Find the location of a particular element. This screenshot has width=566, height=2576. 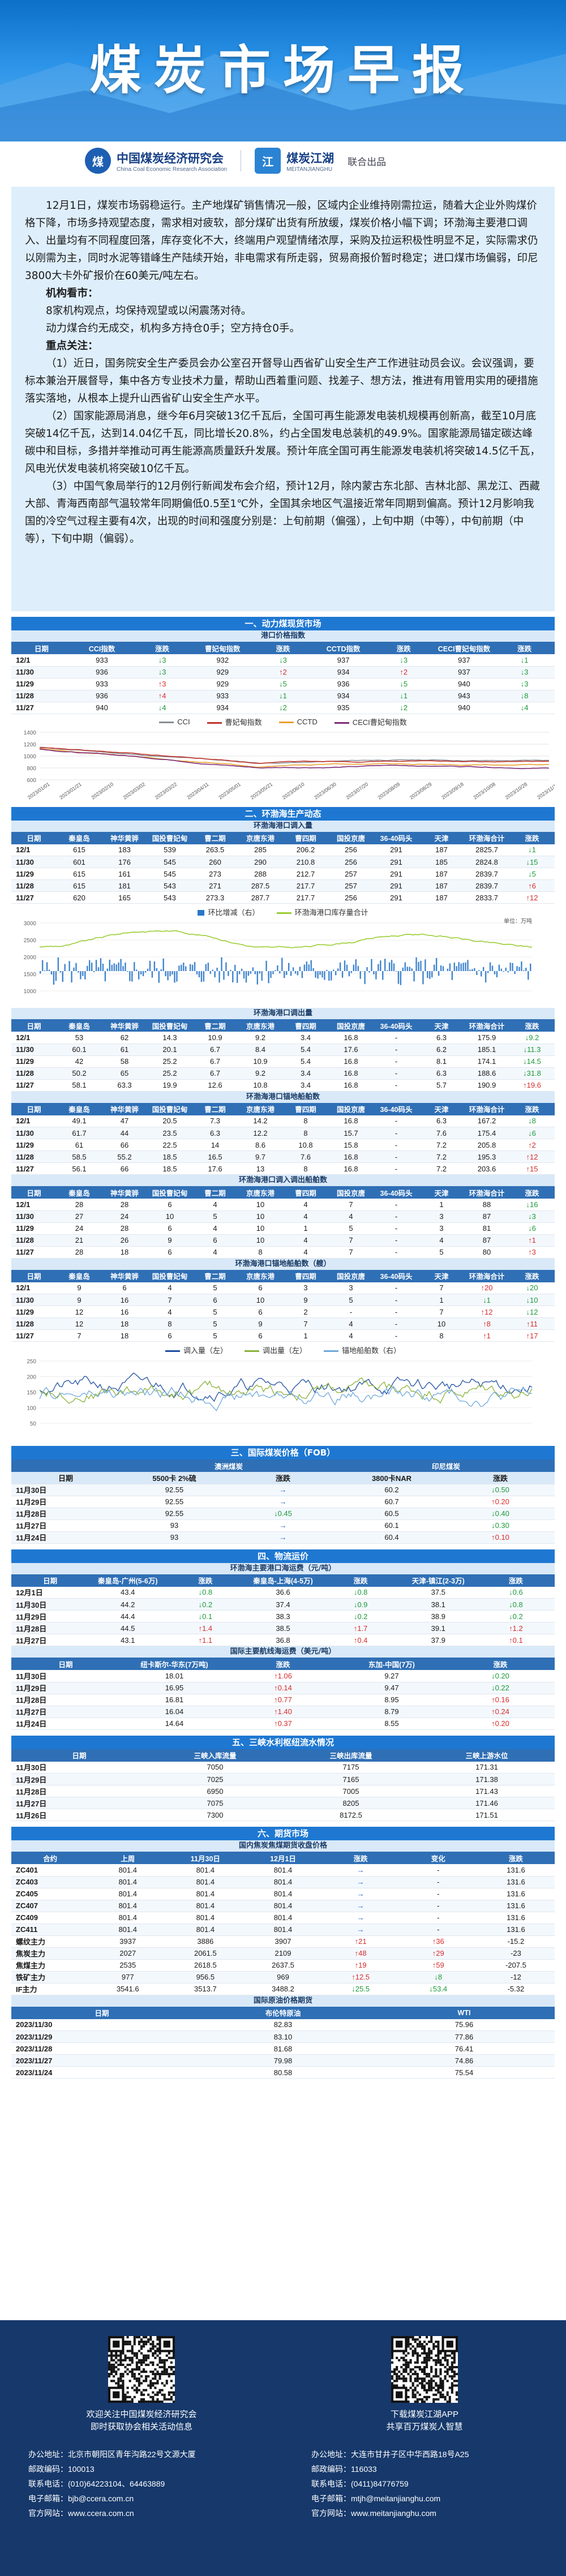

table-cell: ↓4 is located at coordinates (162, 708).